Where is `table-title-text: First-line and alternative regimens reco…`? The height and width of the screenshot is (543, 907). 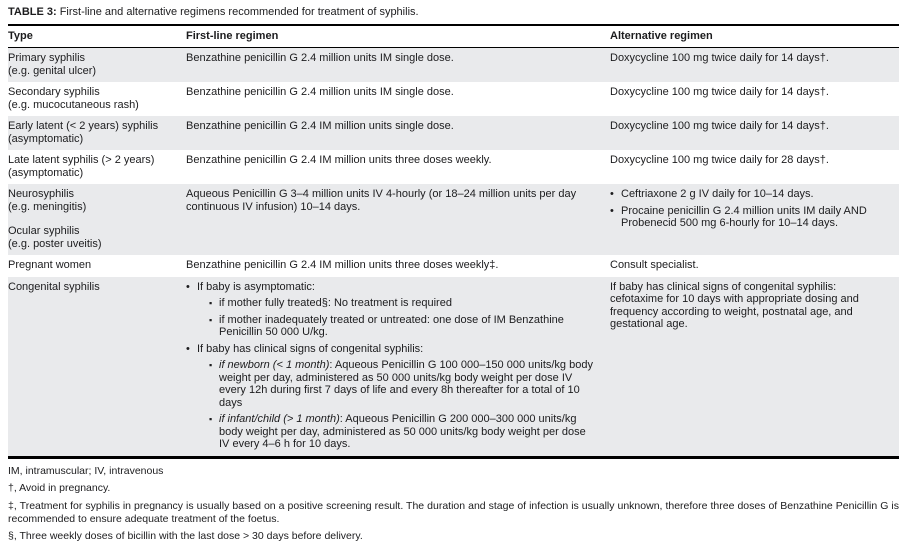
table-title-text: First-line and alternative regimens reco… is located at coordinates (239, 12).